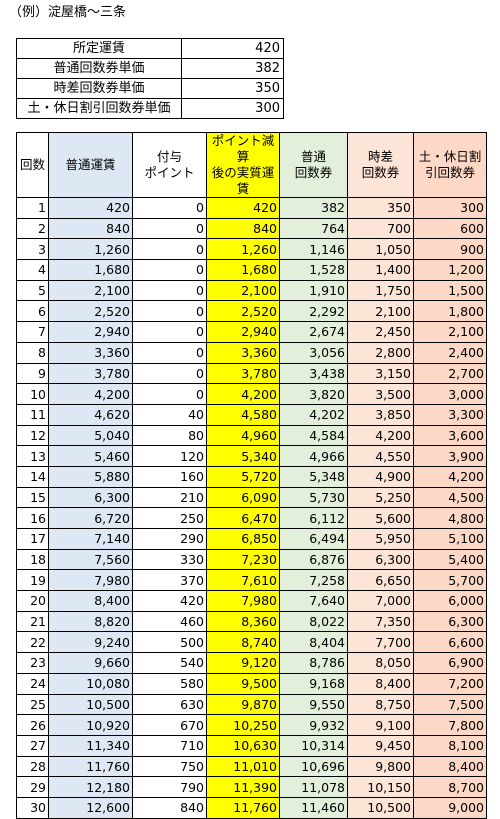 The width and height of the screenshot is (500, 819). What do you see at coordinates (251, 414) in the screenshot?
I see `table-row: 11 4,620 40 4,580 4,202 3,850 3,300` at bounding box center [251, 414].